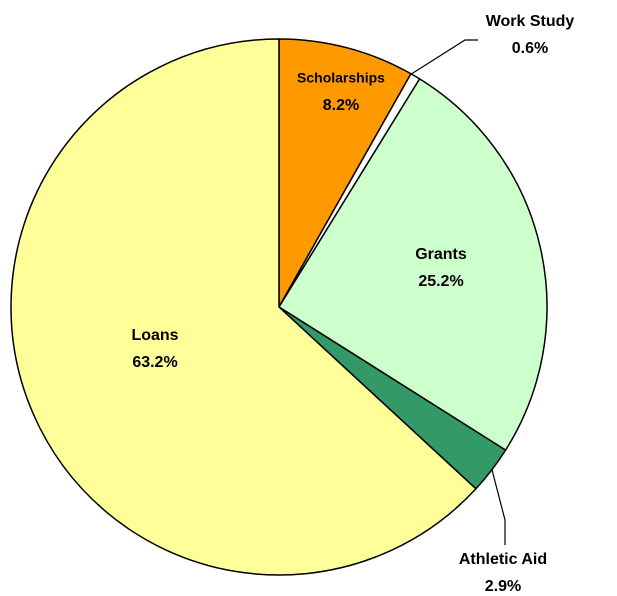  I want to click on slice-label: Grants, so click(441, 254).